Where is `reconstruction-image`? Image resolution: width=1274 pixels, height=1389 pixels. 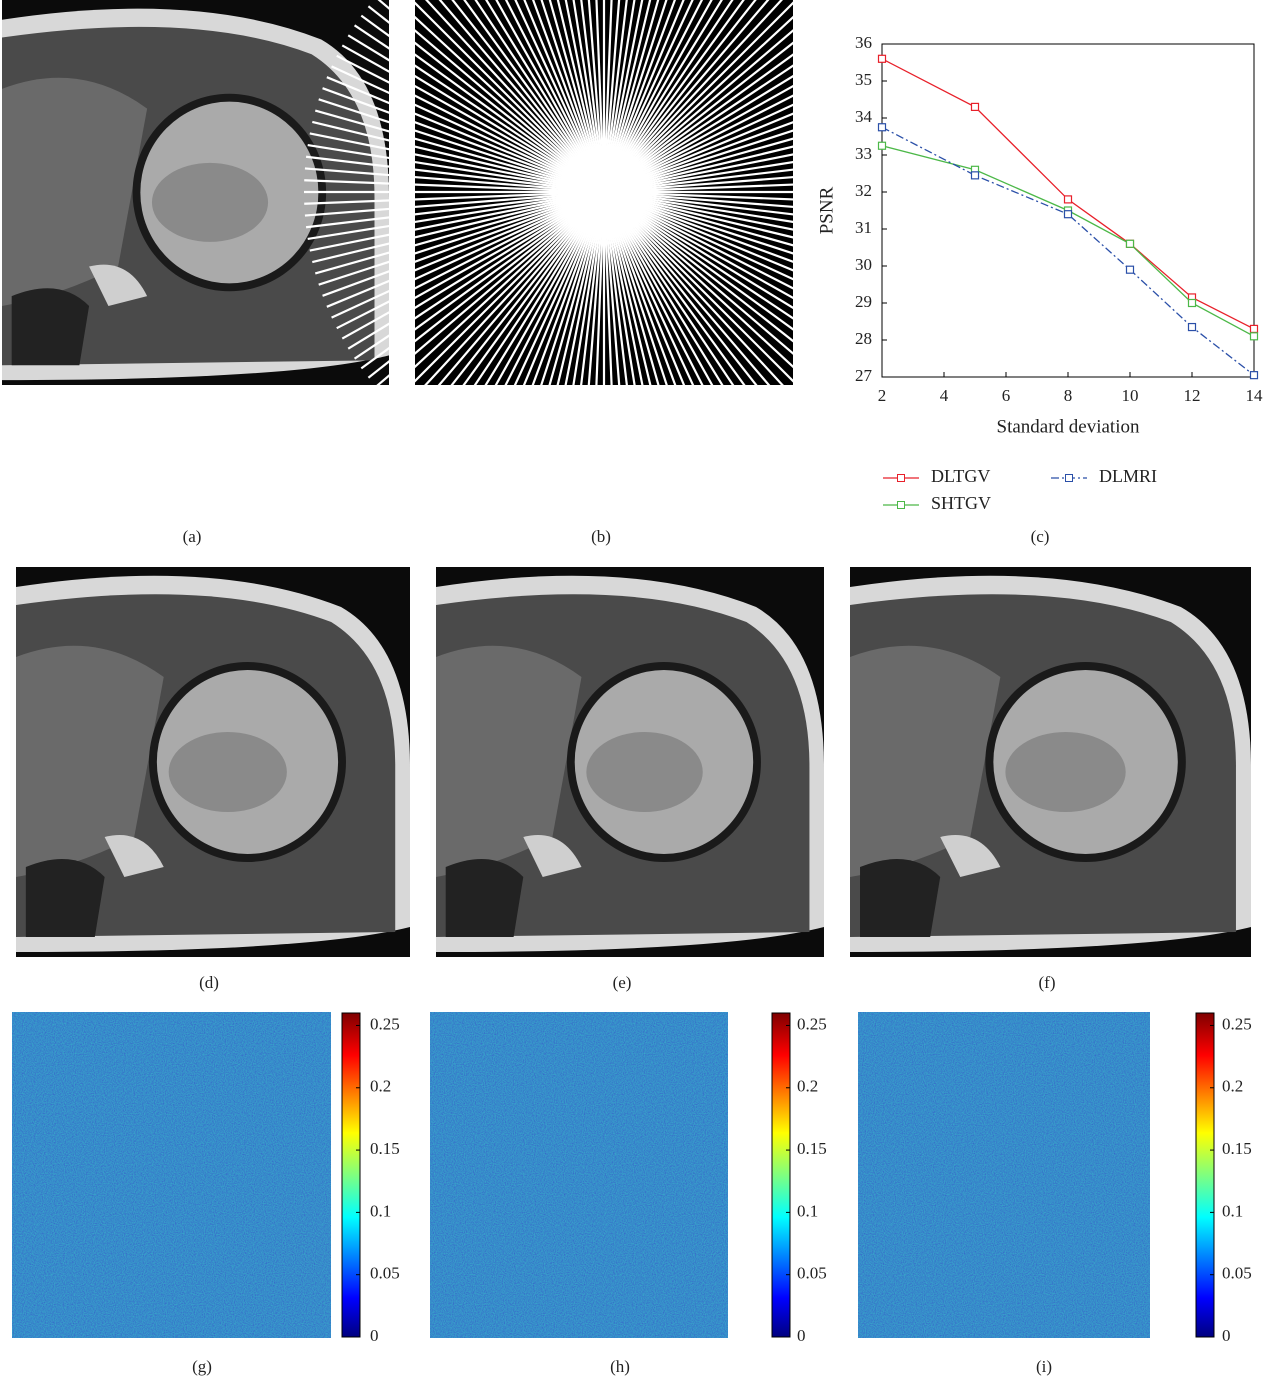 reconstruction-image is located at coordinates (630, 762).